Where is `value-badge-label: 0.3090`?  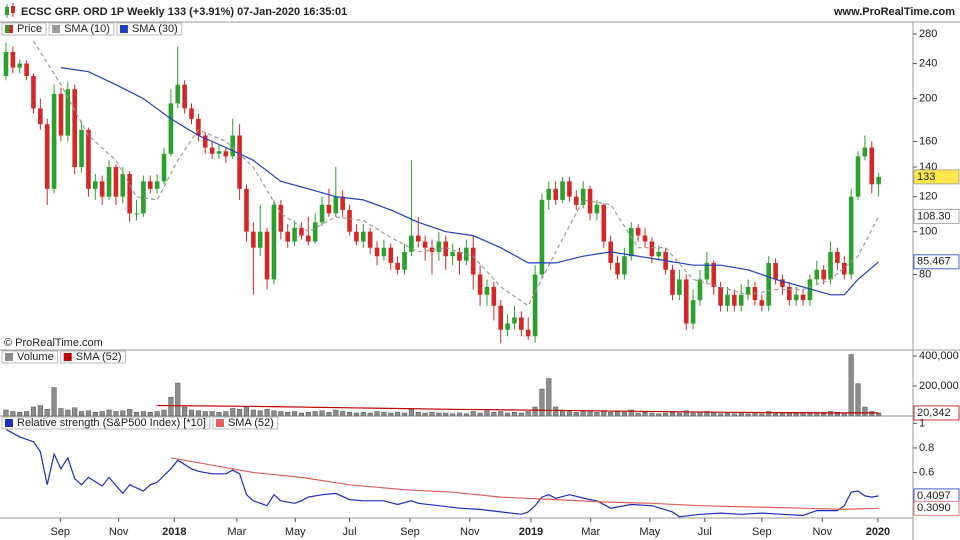 value-badge-label: 0.3090 is located at coordinates (934, 508).